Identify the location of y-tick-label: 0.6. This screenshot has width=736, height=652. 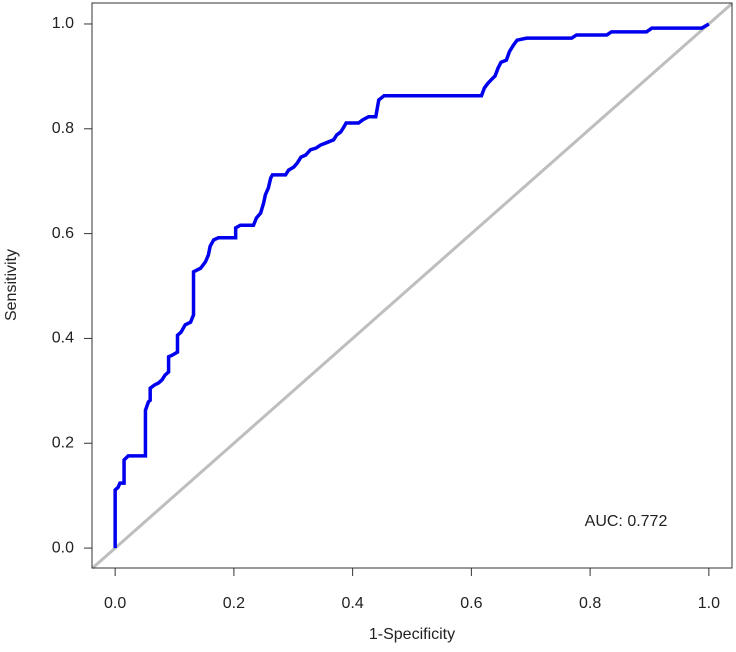
(63, 233).